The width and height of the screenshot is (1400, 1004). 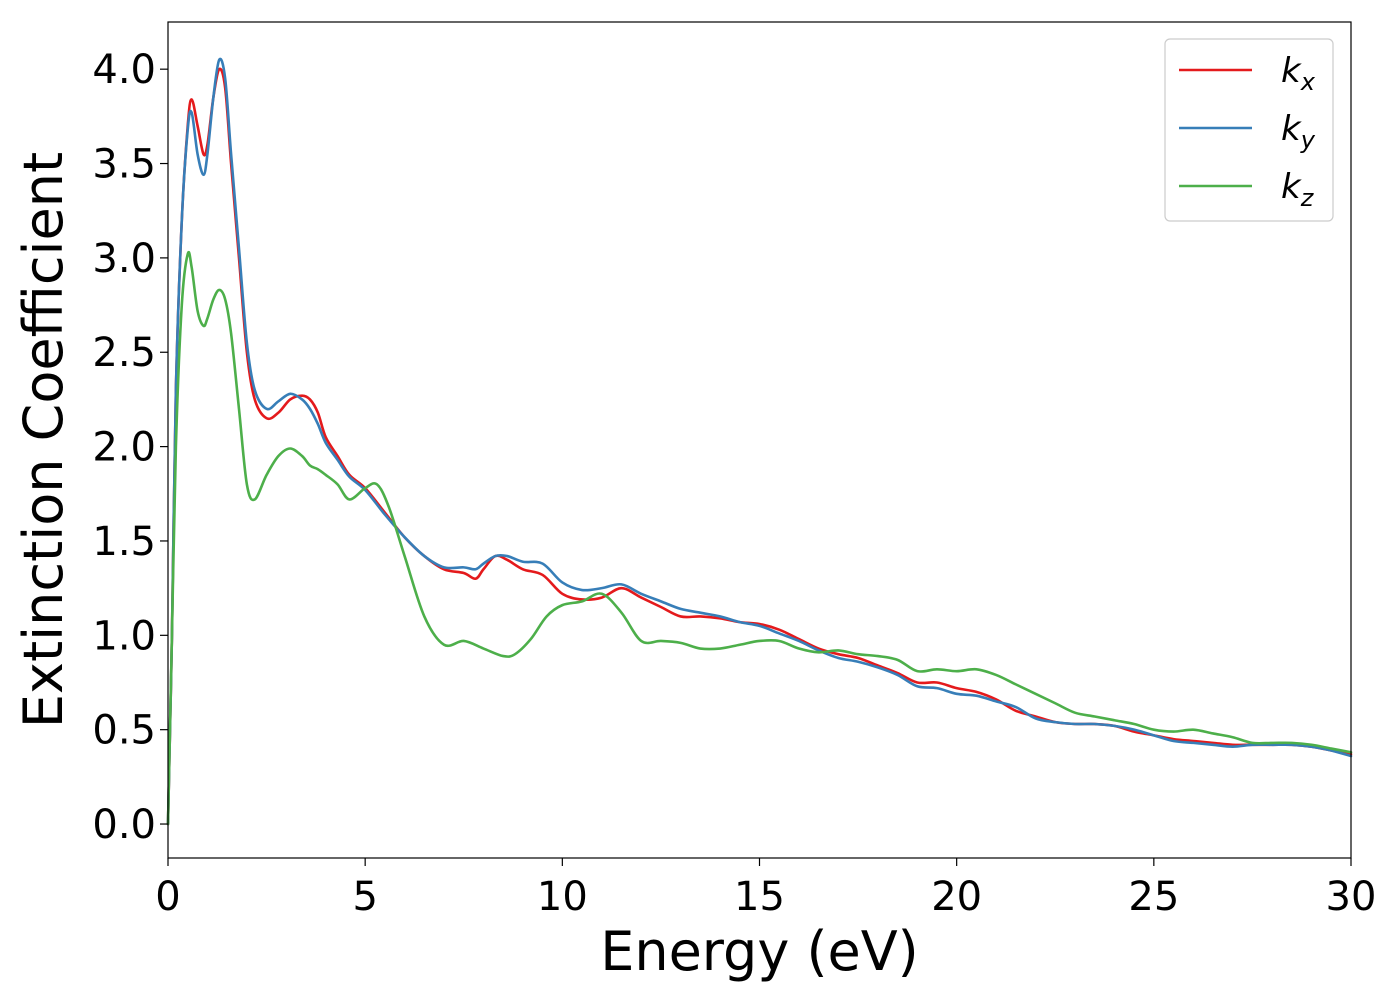 I want to click on x-tick-label: 20, so click(x=956, y=897).